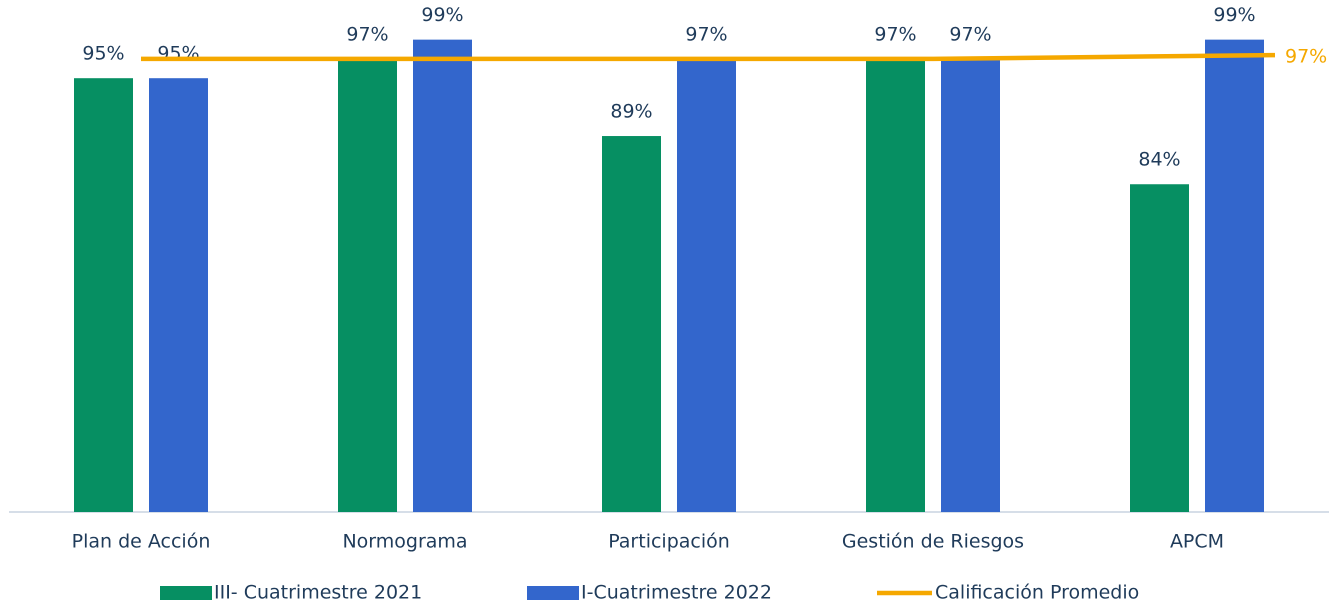  I want to click on data-label: 89%, so click(631, 112).